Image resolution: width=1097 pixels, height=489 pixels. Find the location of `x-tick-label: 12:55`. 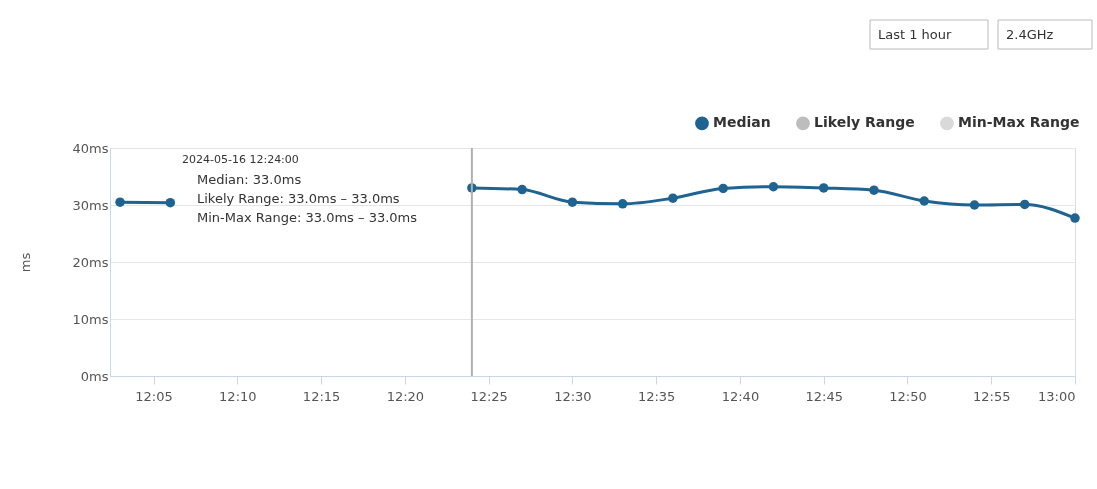

x-tick-label: 12:55 is located at coordinates (992, 396).